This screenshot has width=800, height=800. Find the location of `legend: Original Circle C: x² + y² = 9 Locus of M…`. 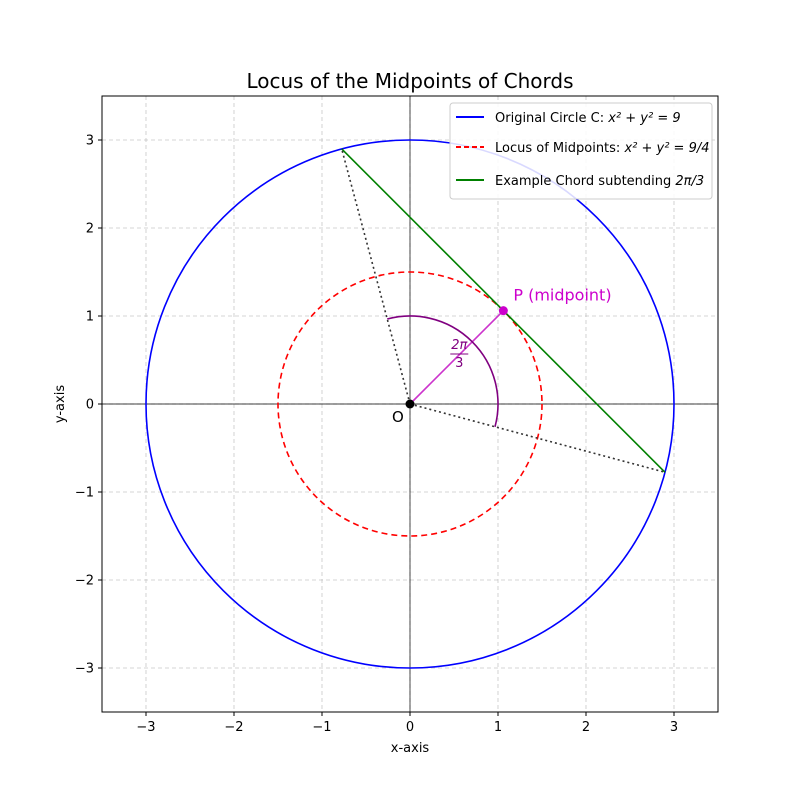

legend: Original Circle C: x² + y² = 9 Locus of M… is located at coordinates (581, 151).